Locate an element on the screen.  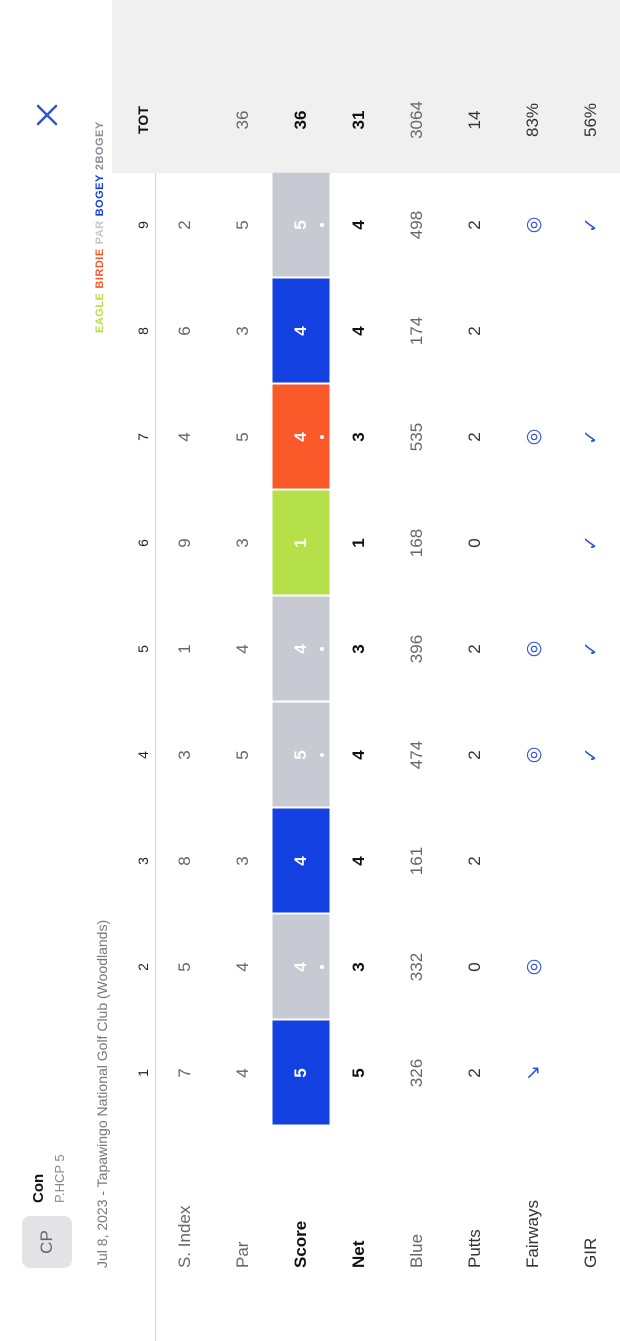
hole-number: 9 is located at coordinates (143, 225).